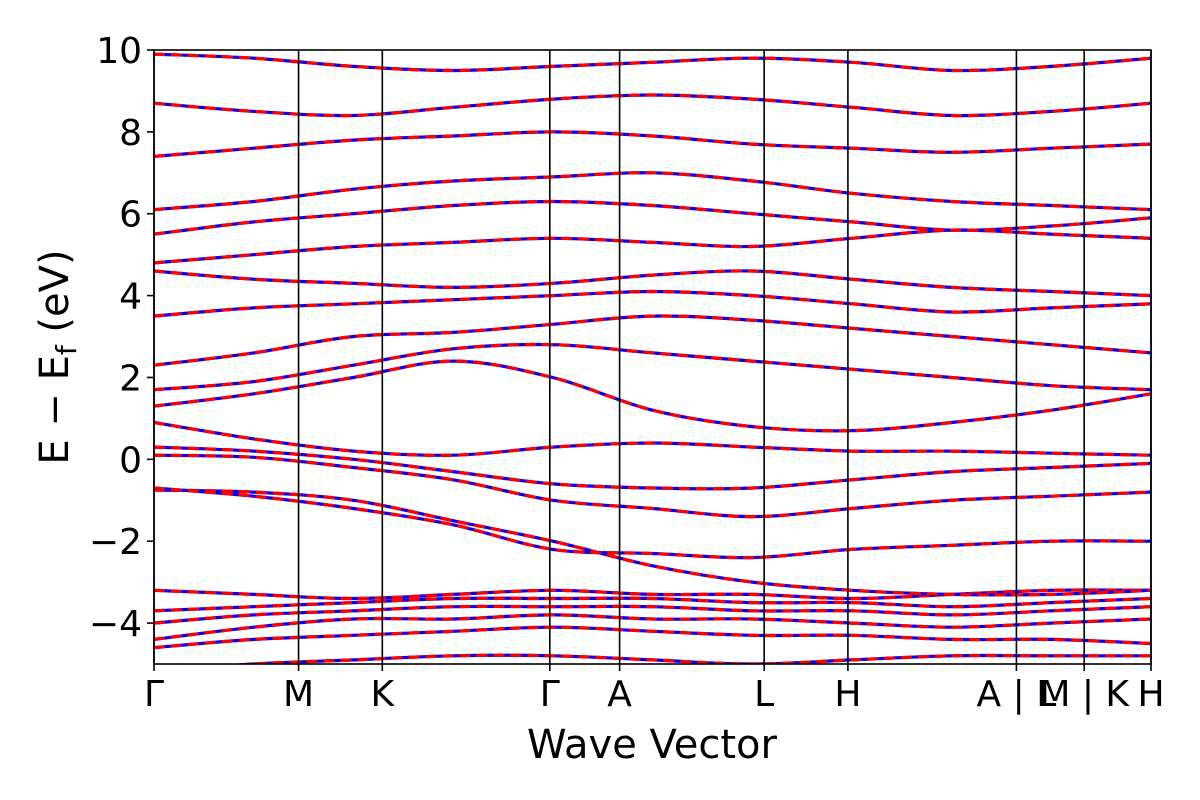 The width and height of the screenshot is (1200, 800). I want to click on y-axis-ticks: 10 8 6 4 2 0 −2 −4, so click(121, 338).